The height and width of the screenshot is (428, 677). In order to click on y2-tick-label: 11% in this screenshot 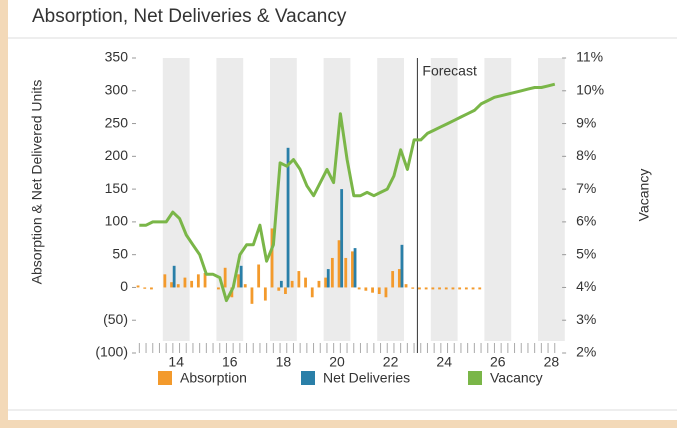, I will do `click(589, 57)`.